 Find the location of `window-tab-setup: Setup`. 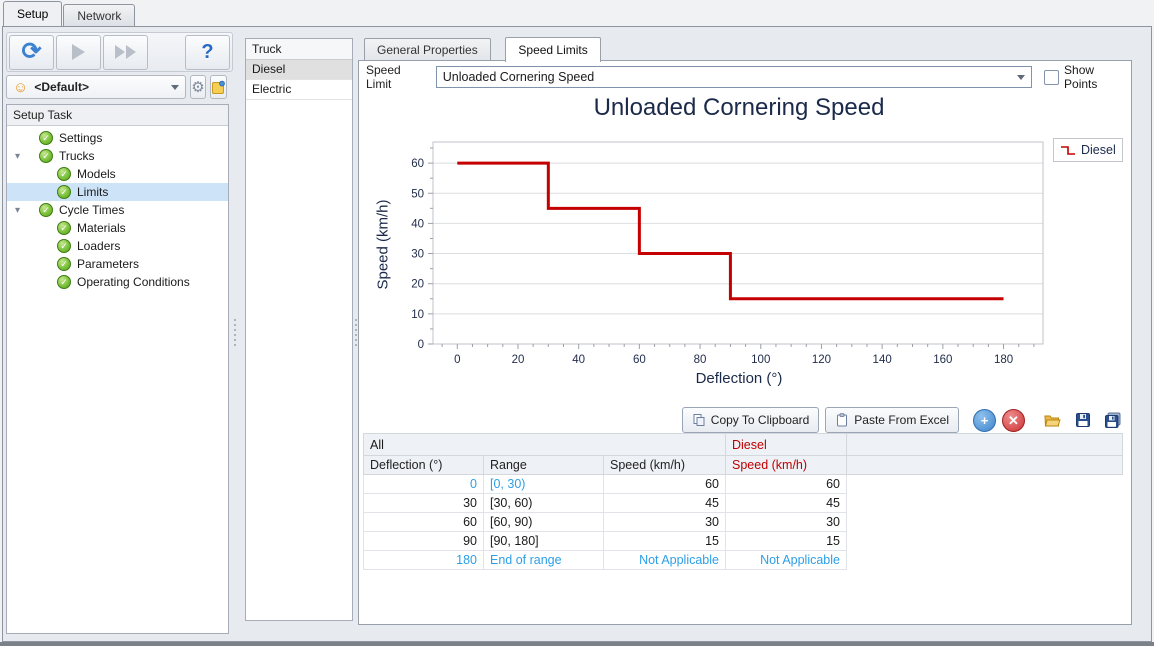

window-tab-setup: Setup is located at coordinates (33, 13).